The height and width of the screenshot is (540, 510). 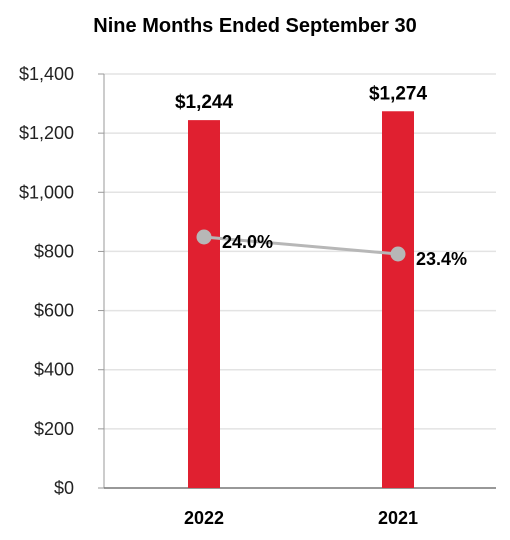 What do you see at coordinates (398, 93) in the screenshot?
I see `bar-value-label: $1,274` at bounding box center [398, 93].